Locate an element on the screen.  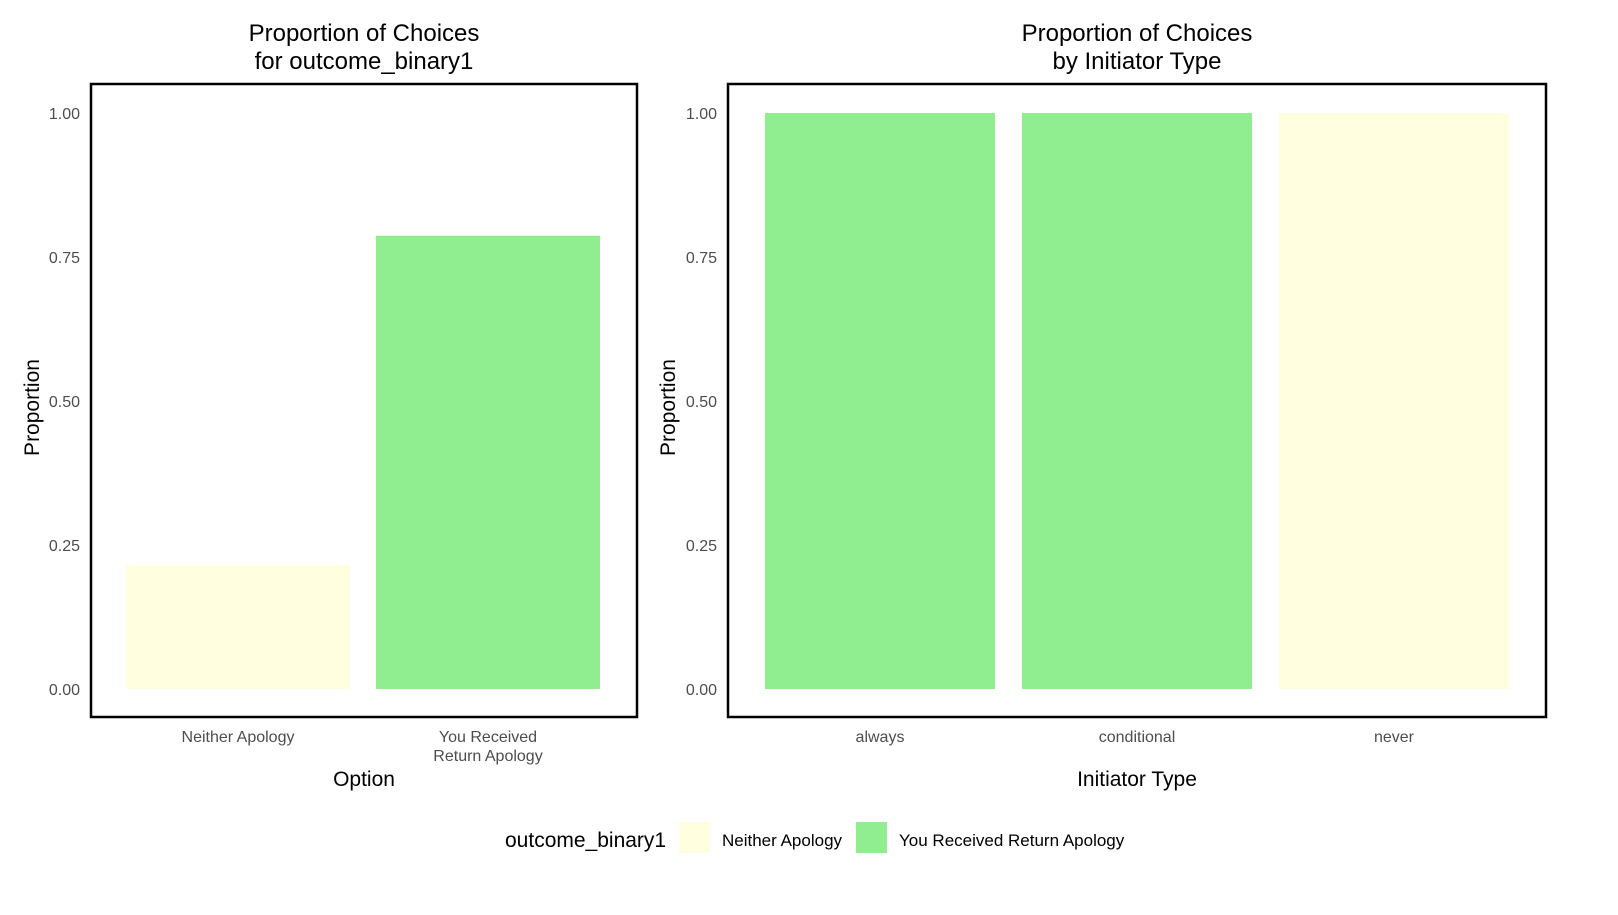
bar-you-received-return-apology is located at coordinates (488, 462).